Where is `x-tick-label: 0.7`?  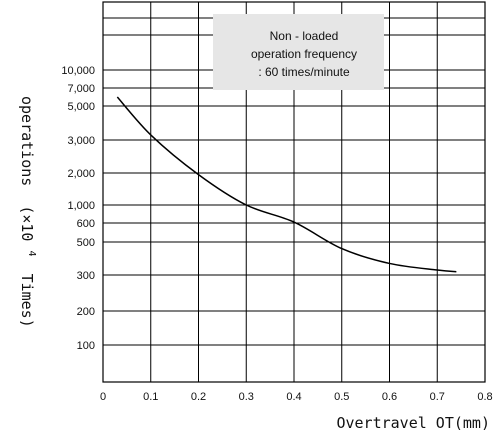 x-tick-label: 0.7 is located at coordinates (437, 397).